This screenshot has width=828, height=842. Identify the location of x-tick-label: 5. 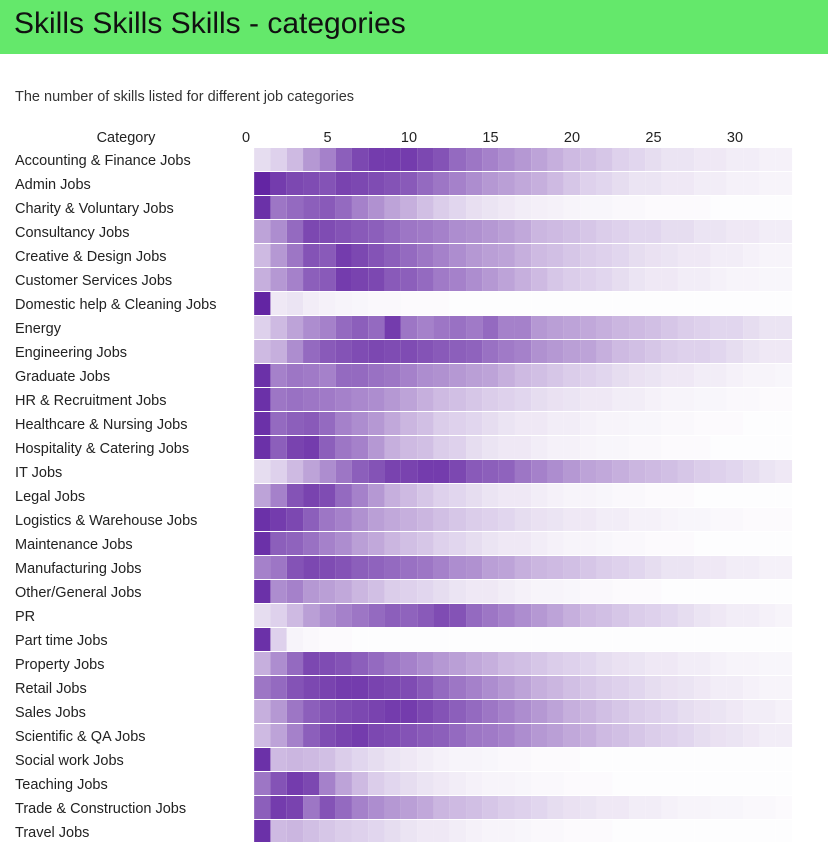
(327, 138).